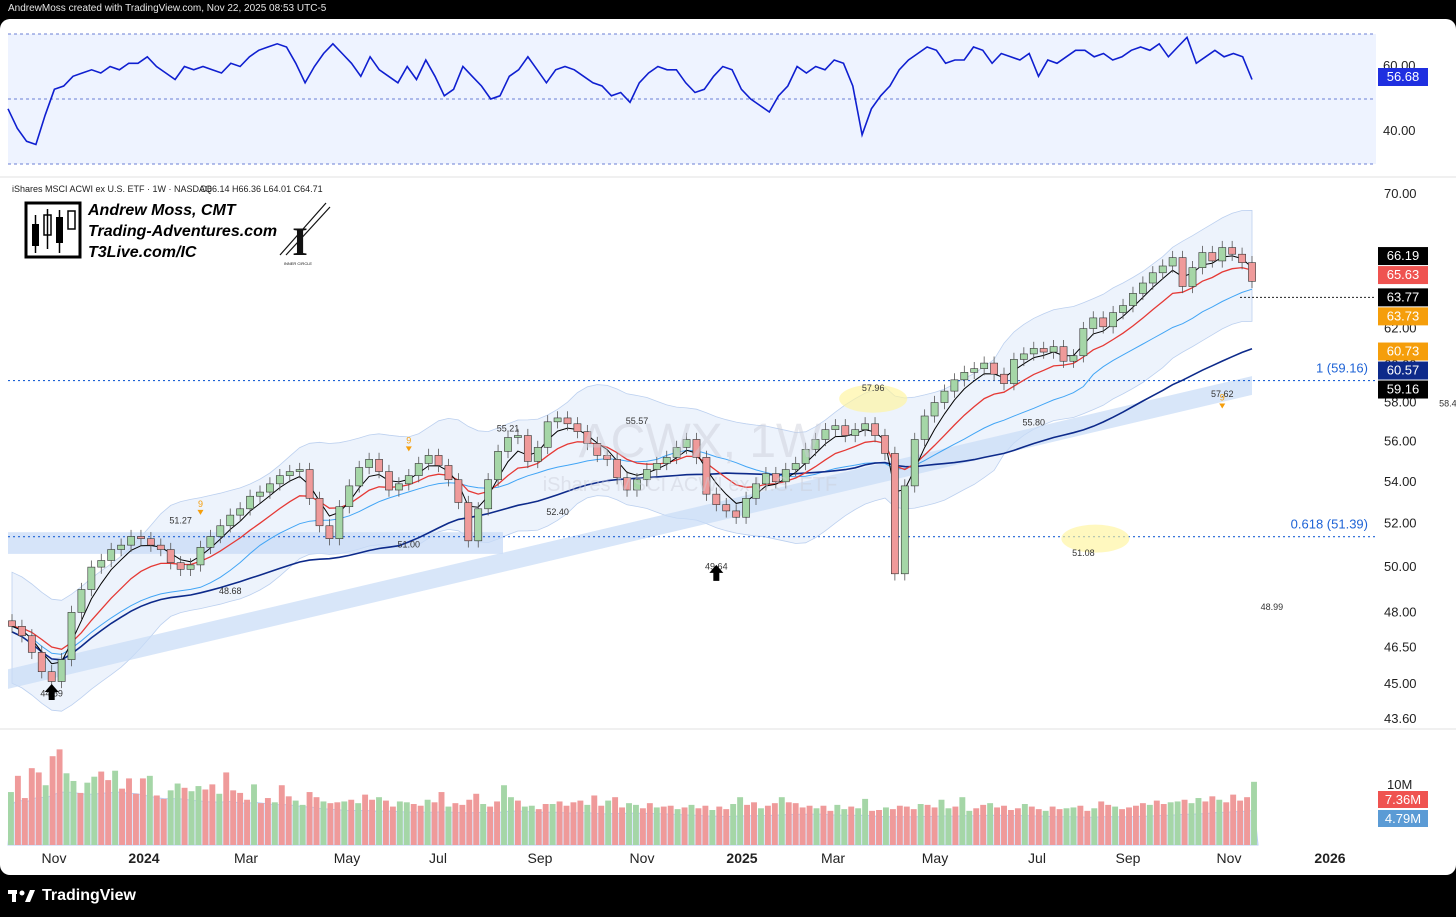 Image resolution: width=1456 pixels, height=917 pixels. I want to click on price-value-label: 59.16, so click(1403, 389).